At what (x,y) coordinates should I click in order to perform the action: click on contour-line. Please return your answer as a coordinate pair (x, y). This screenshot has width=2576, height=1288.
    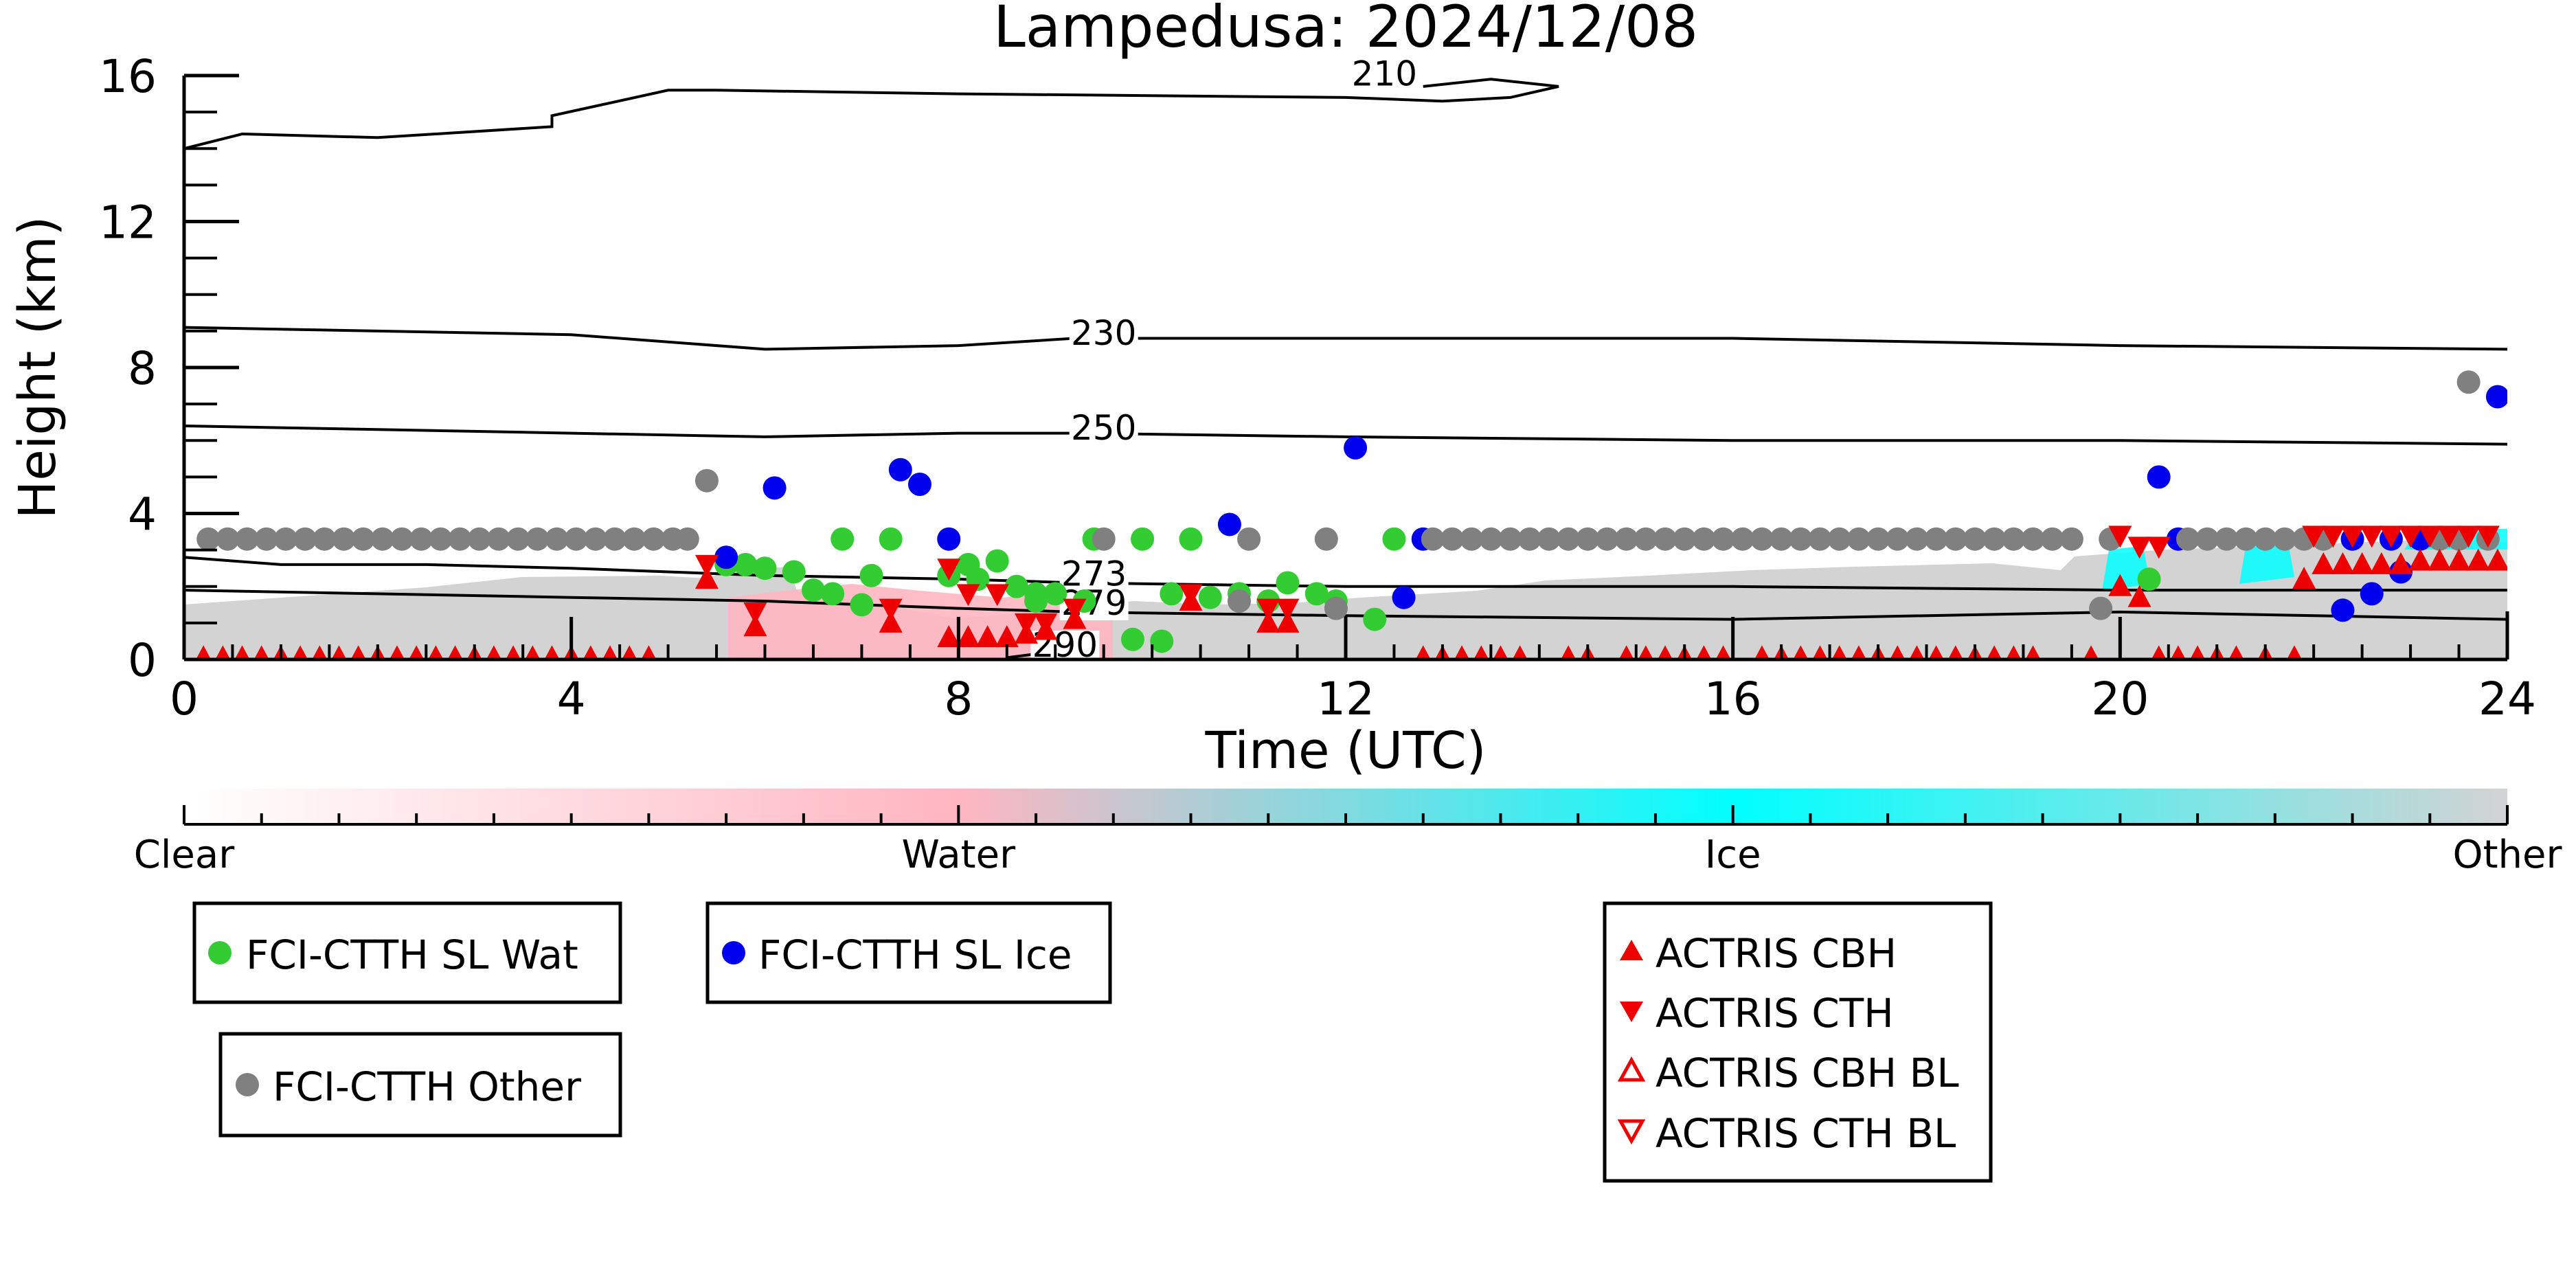
    Looking at the image, I should click on (1345, 338).